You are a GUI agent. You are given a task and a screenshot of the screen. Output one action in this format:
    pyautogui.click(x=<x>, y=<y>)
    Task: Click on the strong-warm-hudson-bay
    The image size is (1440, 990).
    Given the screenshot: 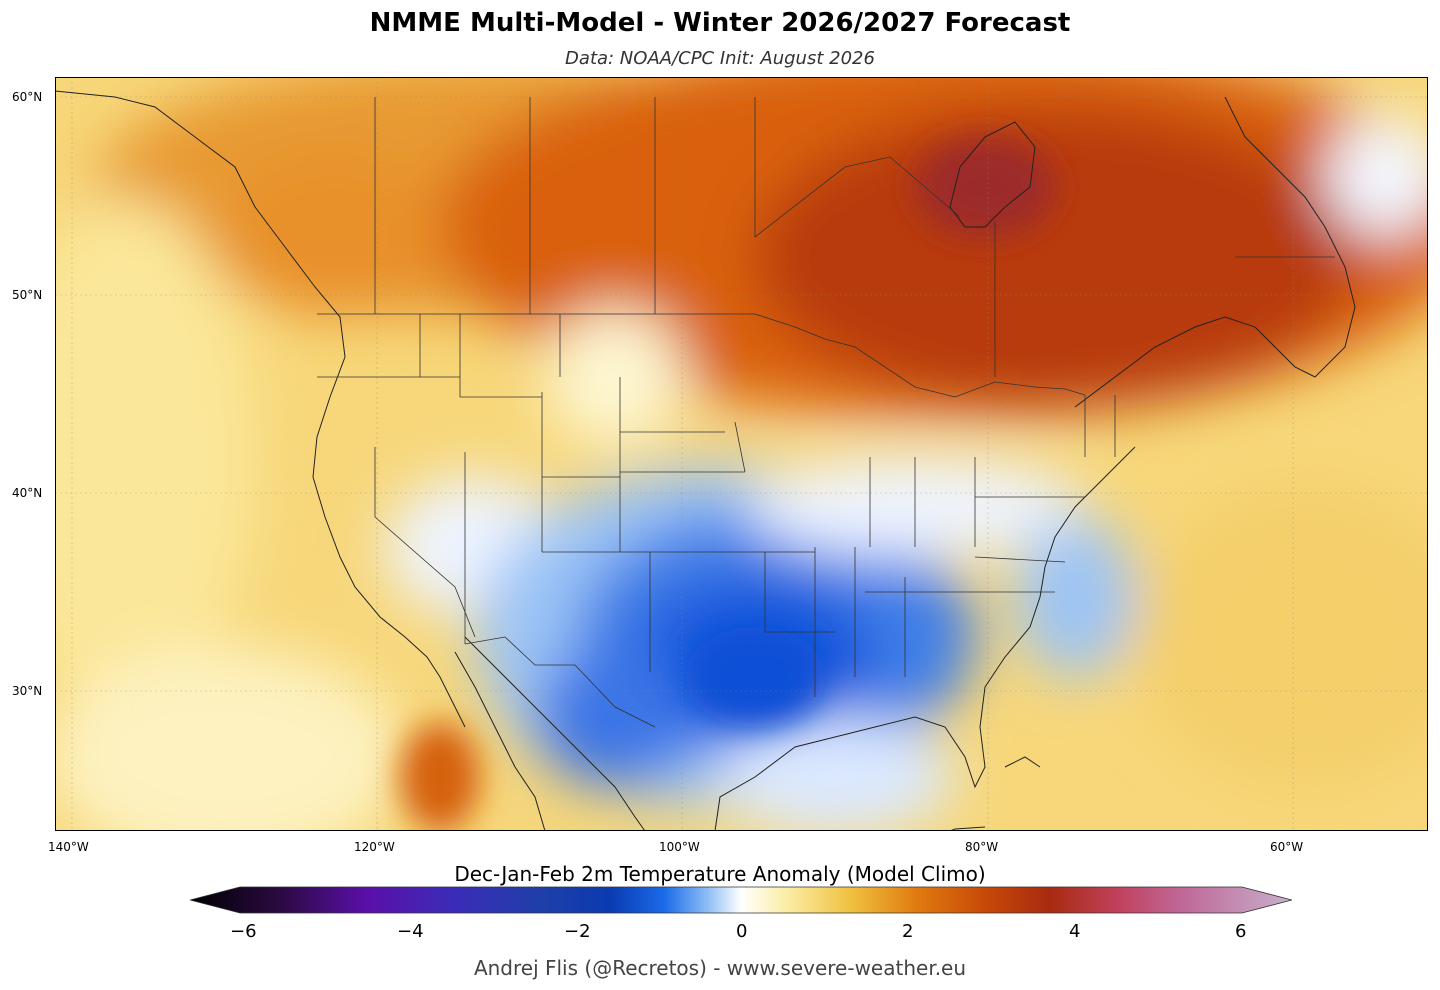 What is the action you would take?
    pyautogui.click(x=985, y=187)
    